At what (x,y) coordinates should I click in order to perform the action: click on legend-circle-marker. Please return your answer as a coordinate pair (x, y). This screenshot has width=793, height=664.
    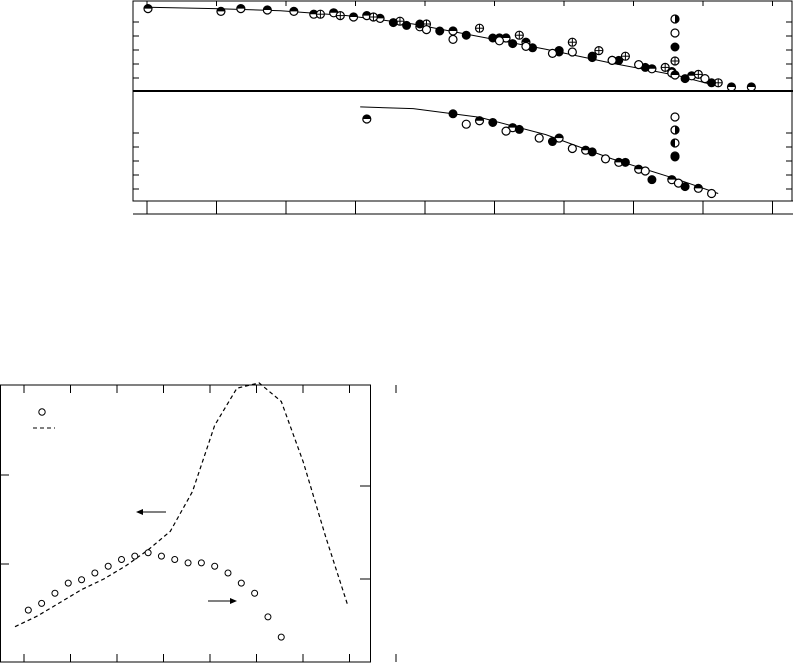
    Looking at the image, I should click on (42, 412).